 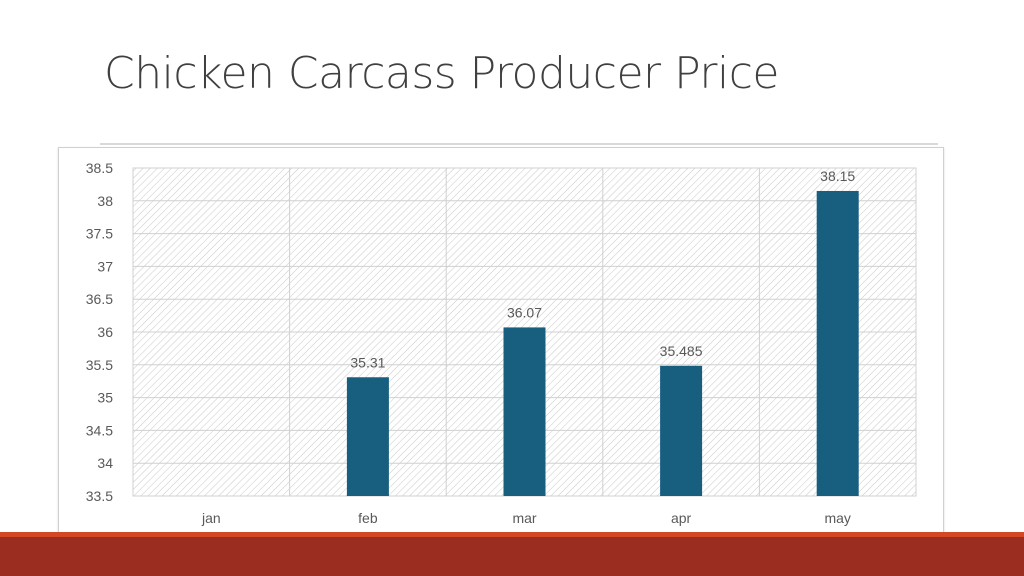 What do you see at coordinates (105, 201) in the screenshot?
I see `y-tick-label: 38` at bounding box center [105, 201].